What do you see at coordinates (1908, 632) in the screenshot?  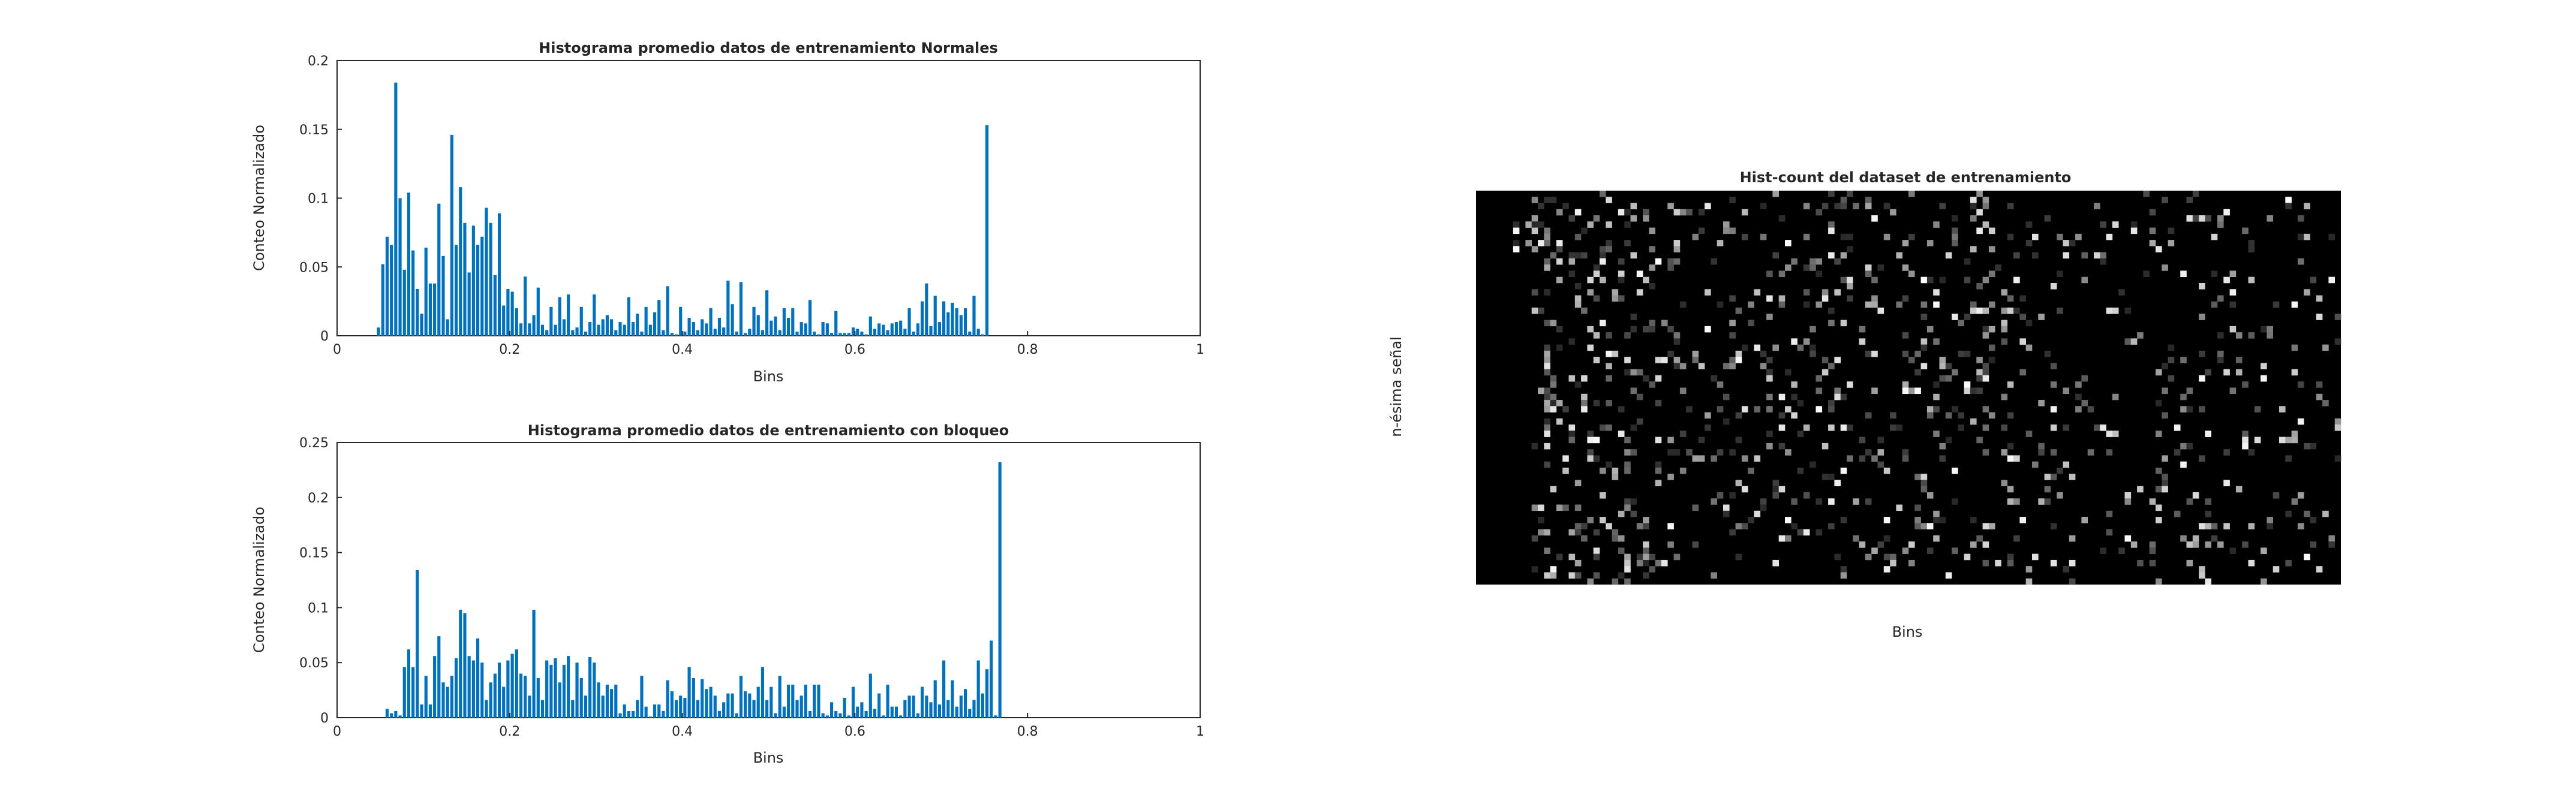 I see `chart3-x-label: Bins` at bounding box center [1908, 632].